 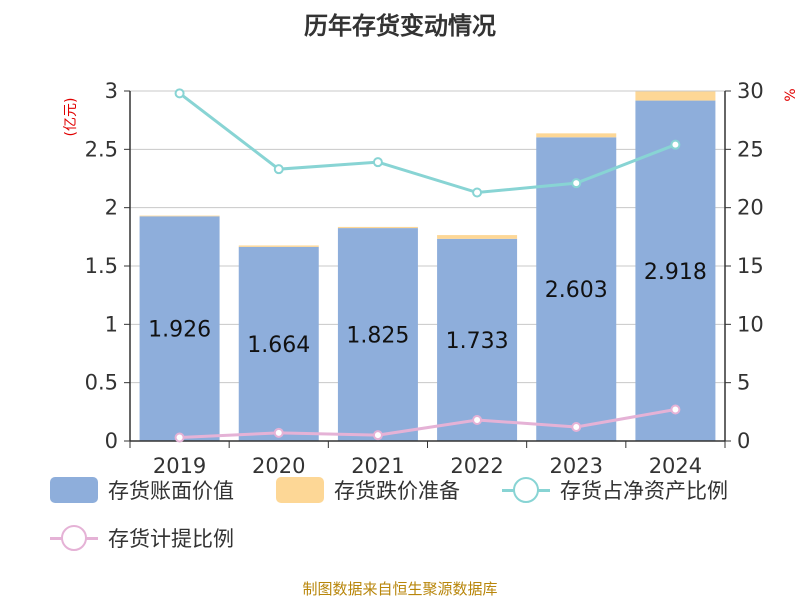 What do you see at coordinates (111, 324) in the screenshot?
I see `left-axis-tick-label: 1` at bounding box center [111, 324].